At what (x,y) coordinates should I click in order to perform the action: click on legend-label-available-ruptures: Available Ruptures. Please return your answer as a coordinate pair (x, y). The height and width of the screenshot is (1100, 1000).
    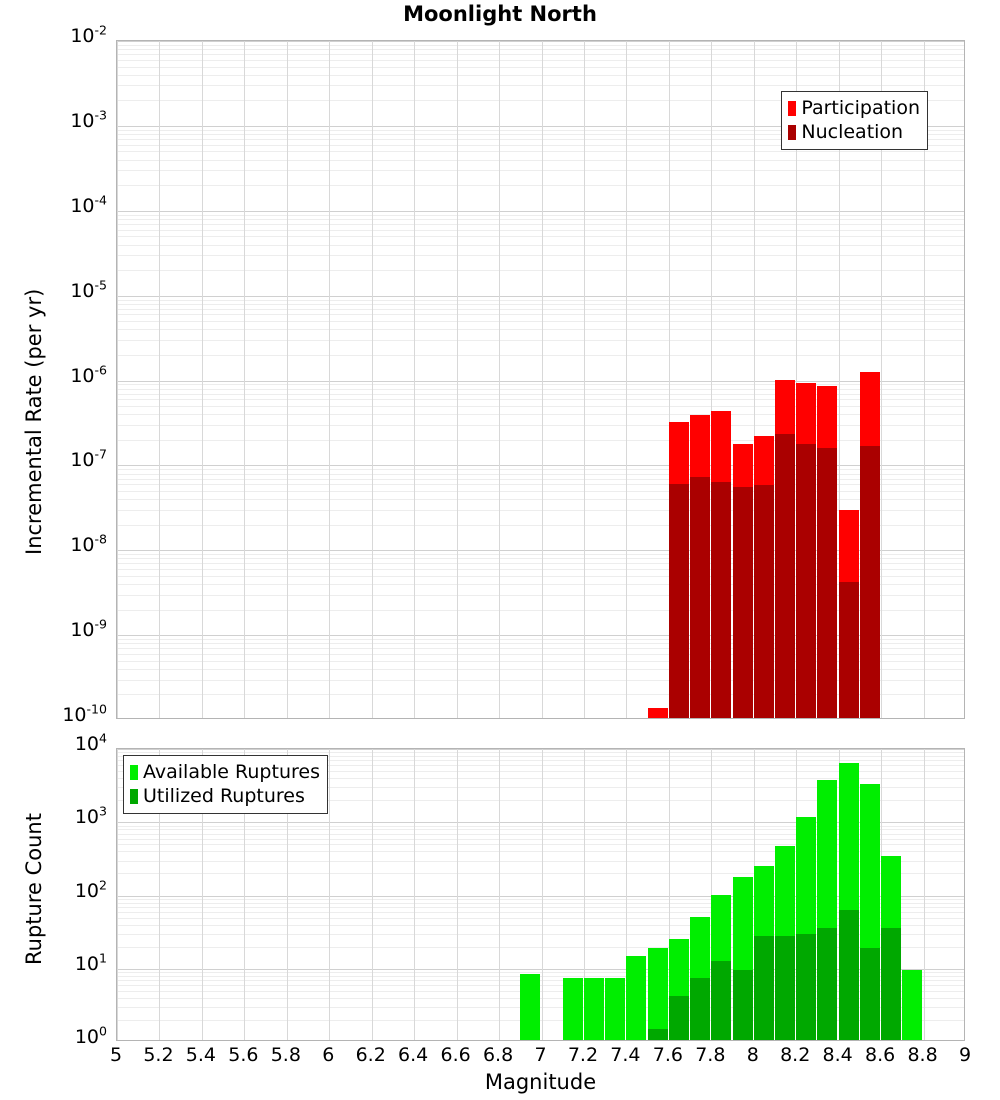
    Looking at the image, I should click on (231, 772).